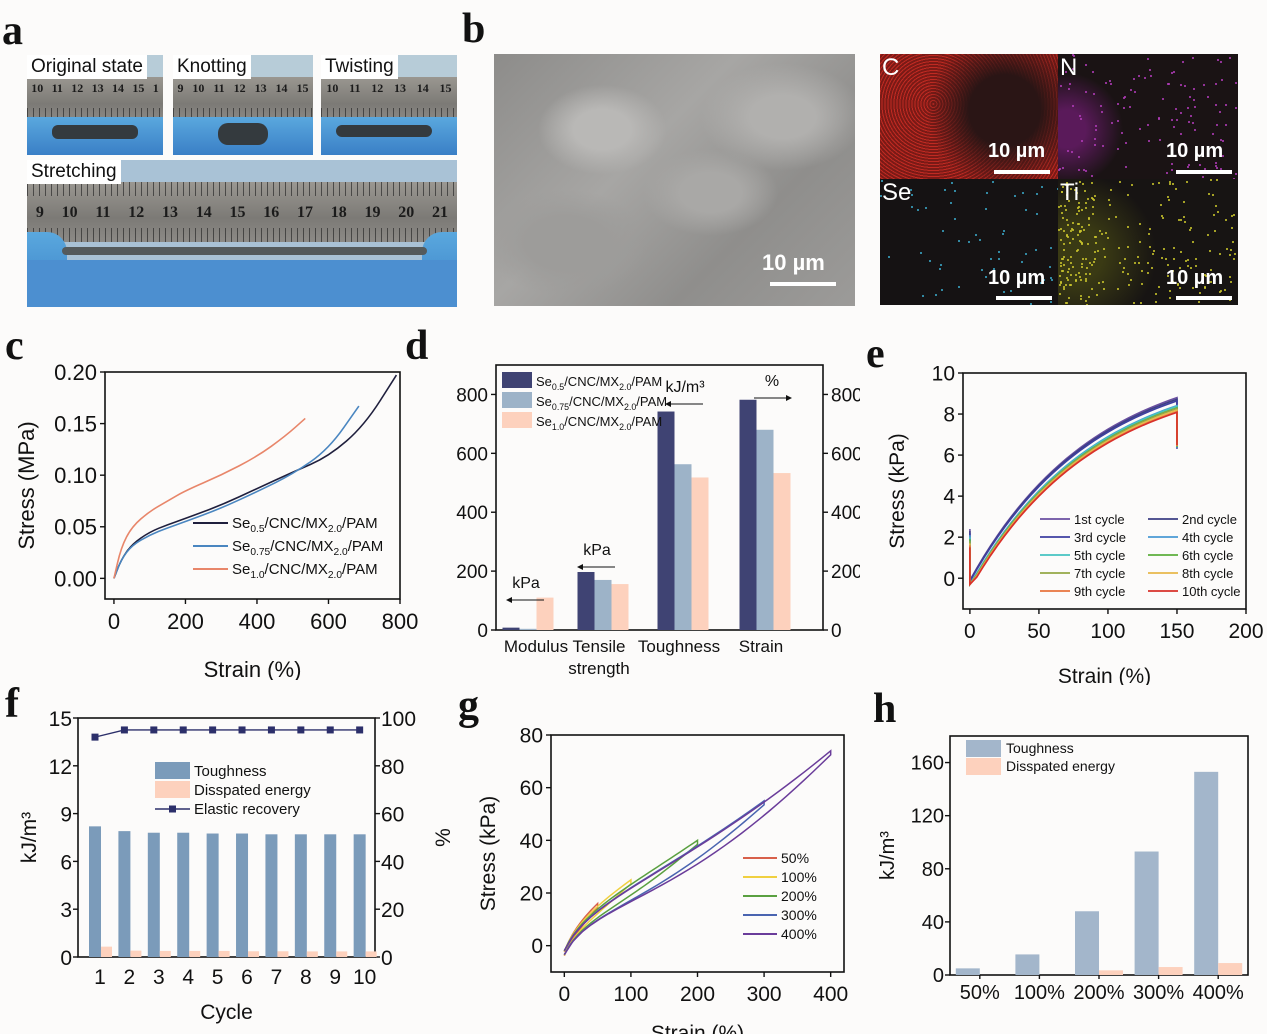 Image resolution: width=1267 pixels, height=1034 pixels. Describe the element at coordinates (980, 993) in the screenshot. I see `x-tick-label: 50%` at that location.